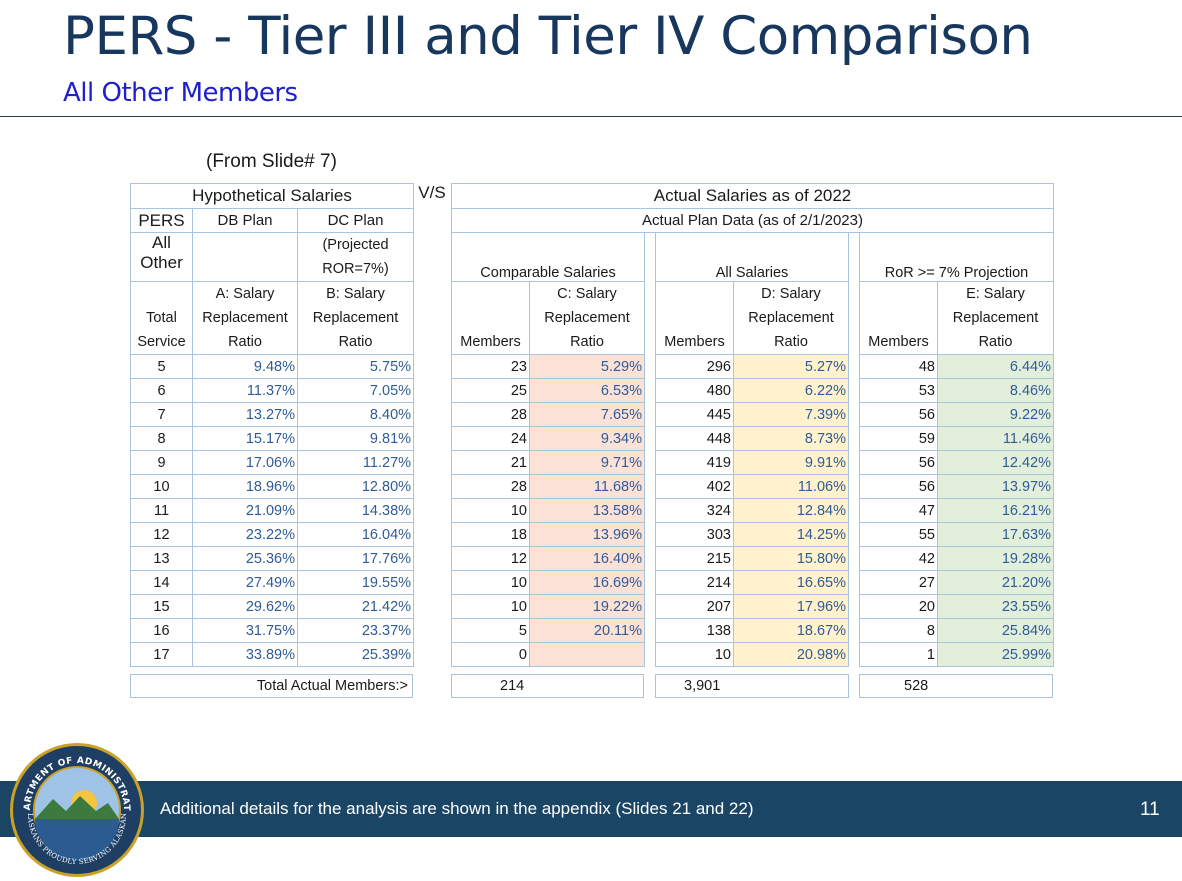  I want to click on ratio-a-cell: 11.37%, so click(245, 390).